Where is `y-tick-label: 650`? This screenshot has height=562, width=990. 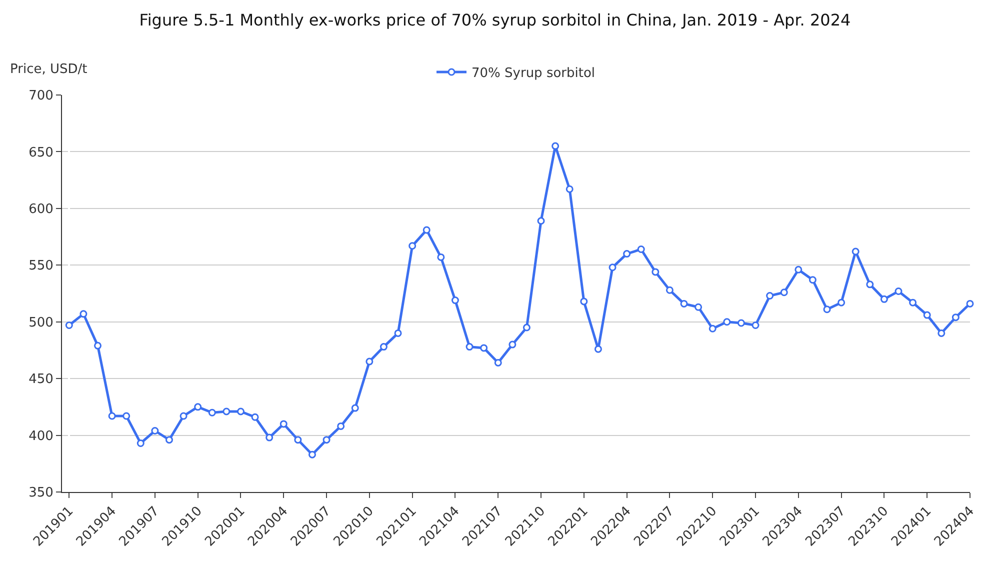
y-tick-label: 650 is located at coordinates (41, 152).